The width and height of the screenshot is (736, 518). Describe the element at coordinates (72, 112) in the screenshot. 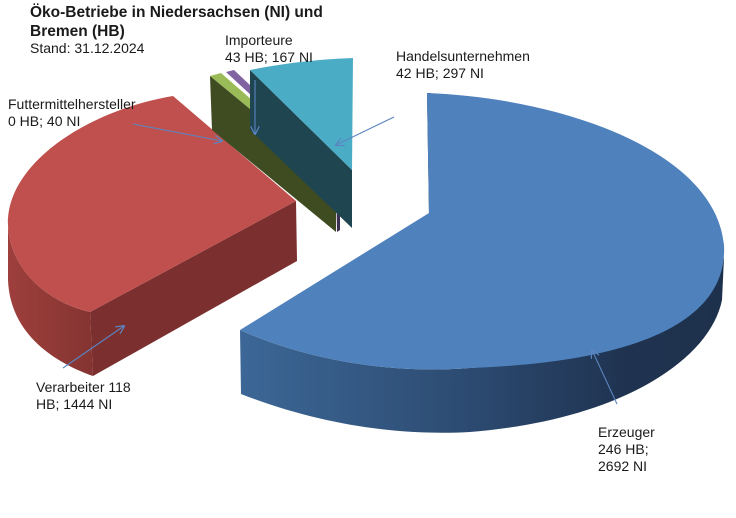

I see `label-futtermittelhersteller: Futtermittelhersteller 0 HB; 40 NI` at that location.